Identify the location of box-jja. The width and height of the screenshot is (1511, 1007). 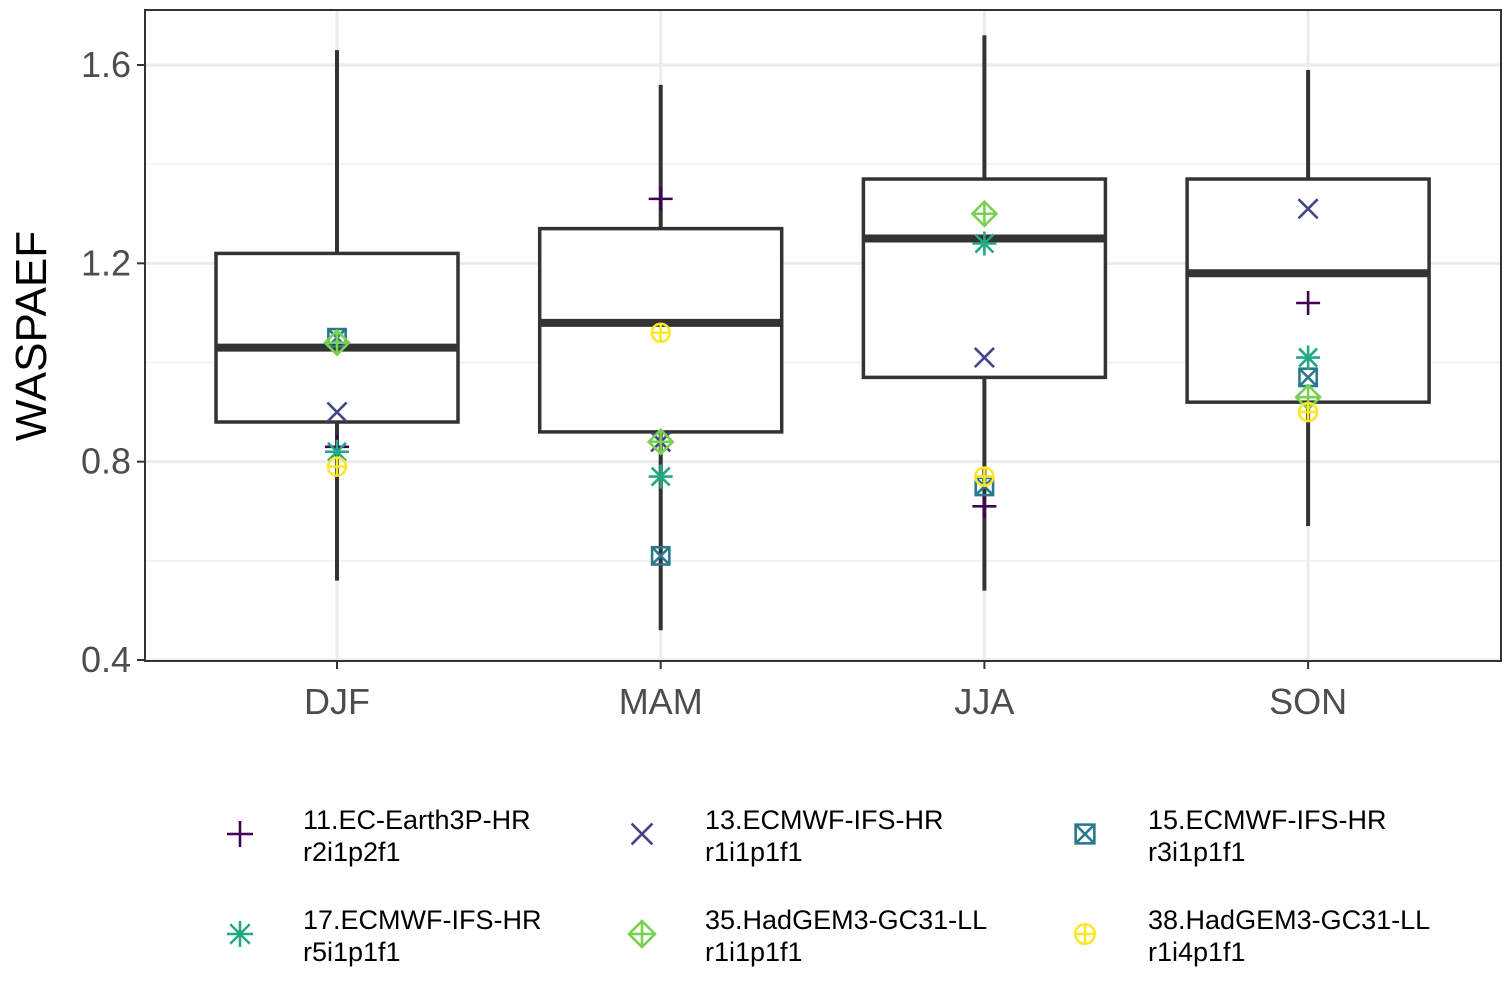
(984, 313).